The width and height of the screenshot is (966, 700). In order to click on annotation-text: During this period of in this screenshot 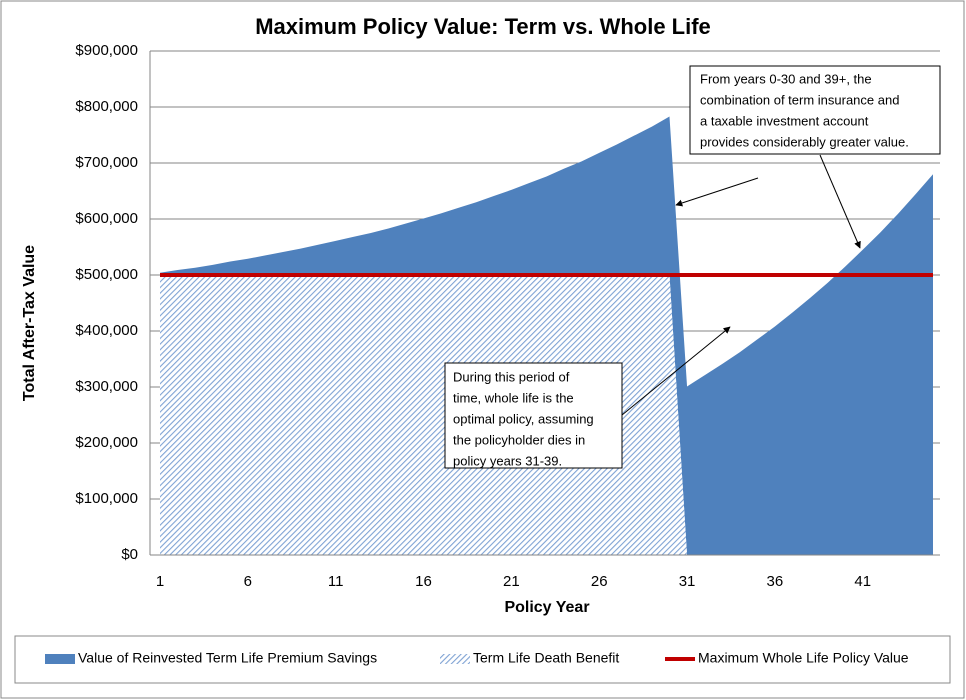, I will do `click(511, 376)`.